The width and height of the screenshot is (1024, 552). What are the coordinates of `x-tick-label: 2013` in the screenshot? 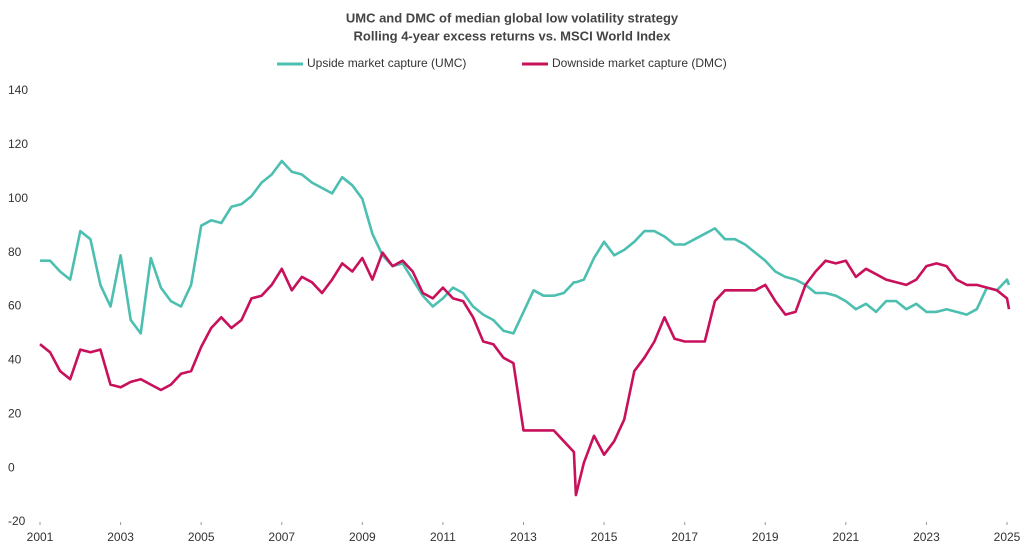 It's located at (523, 537).